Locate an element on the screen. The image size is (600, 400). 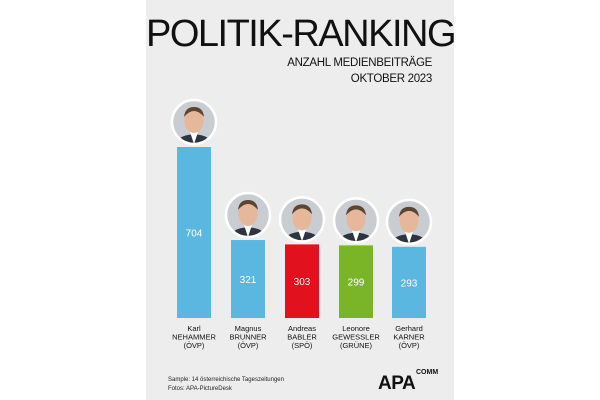
logo-sub-text: COMM is located at coordinates (427, 372).